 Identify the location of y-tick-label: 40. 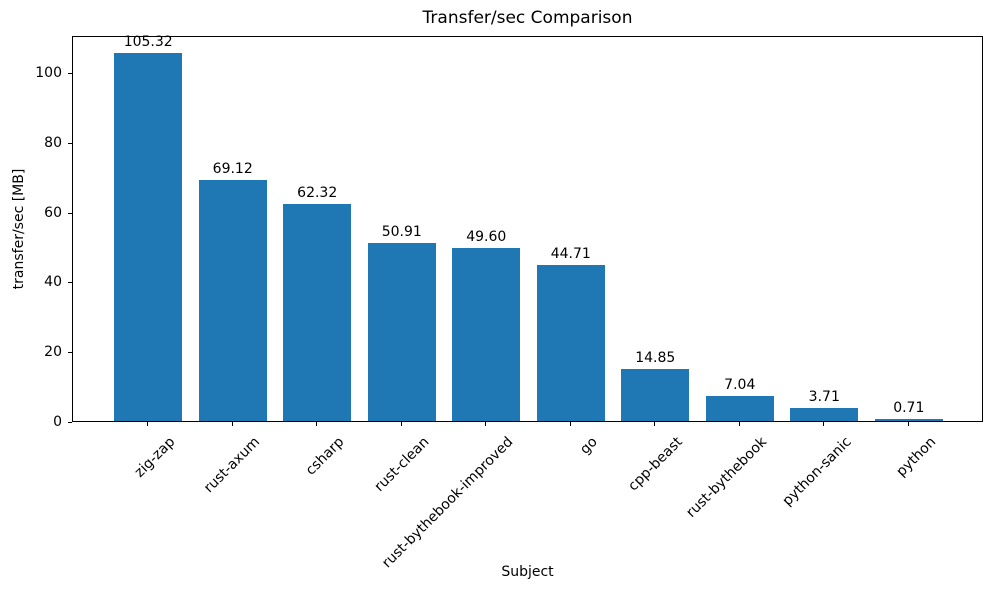
(53, 282).